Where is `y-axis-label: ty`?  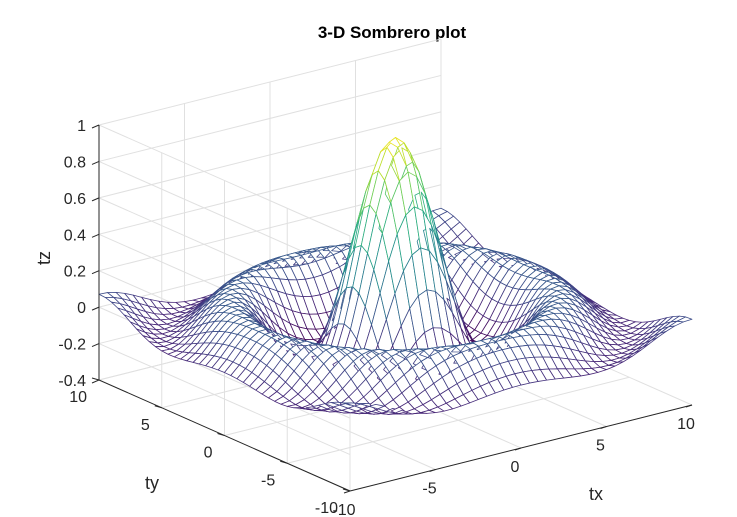 y-axis-label: ty is located at coordinates (152, 483).